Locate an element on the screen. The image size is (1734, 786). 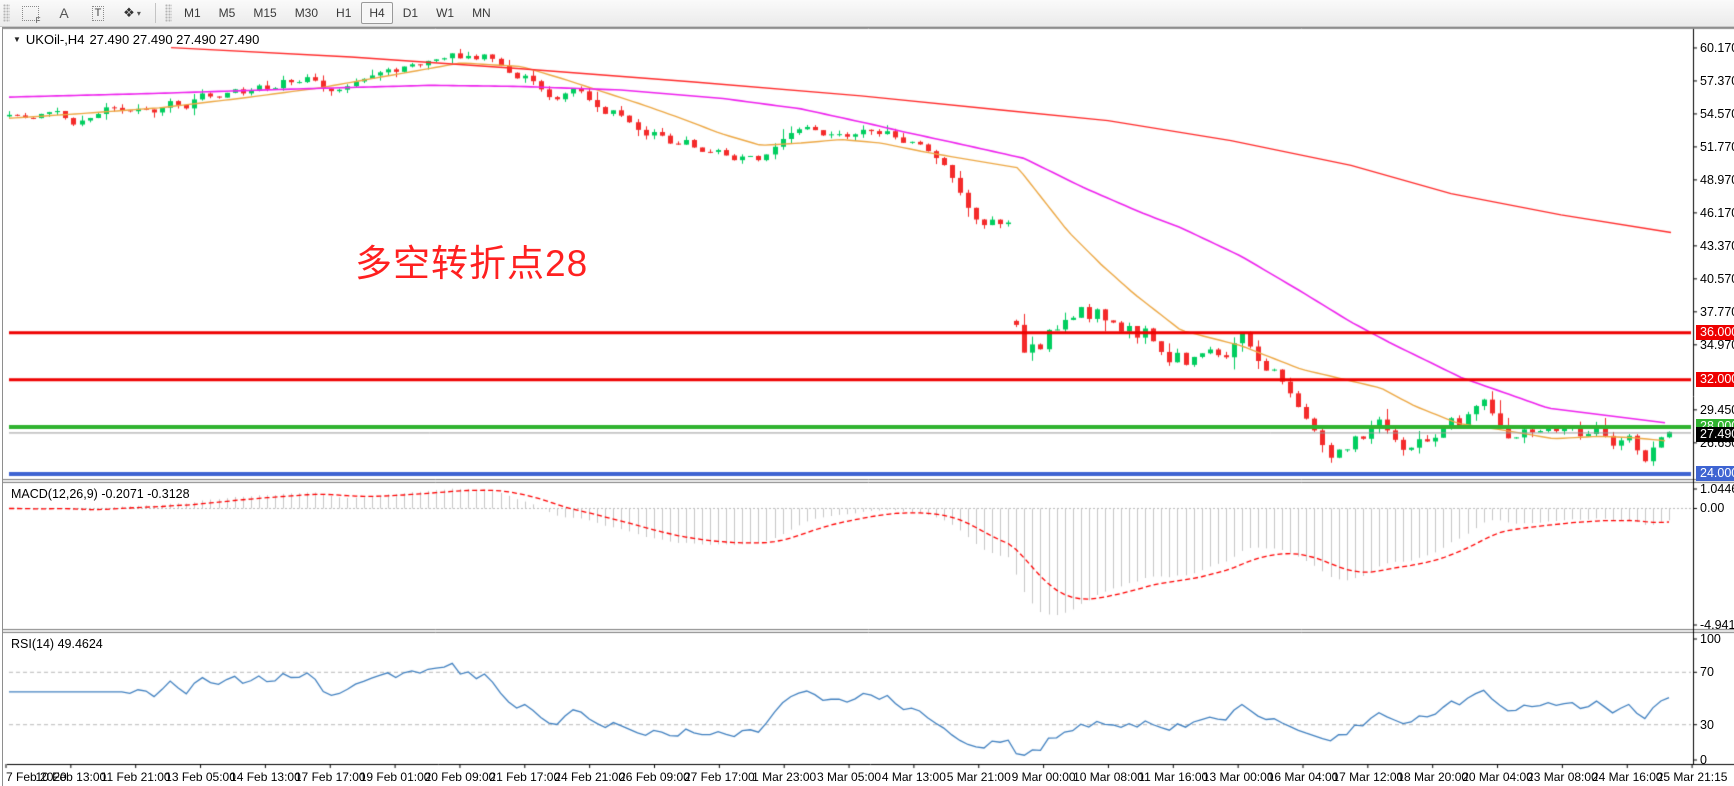
price-tick-label: 60.170 is located at coordinates (1717, 47).